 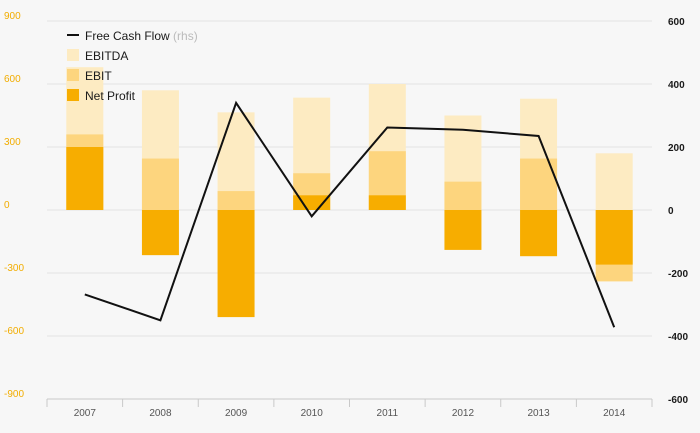 What do you see at coordinates (14, 268) in the screenshot?
I see `left-tick-label: -300` at bounding box center [14, 268].